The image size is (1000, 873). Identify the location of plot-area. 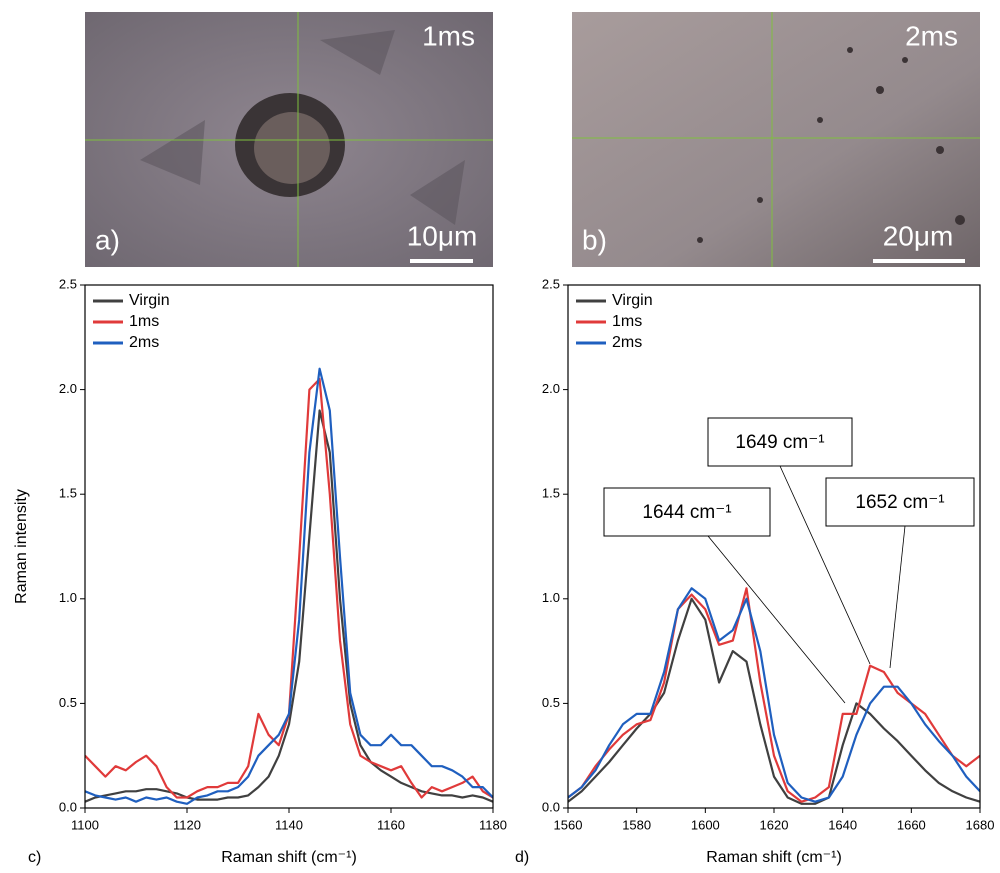
(774, 696).